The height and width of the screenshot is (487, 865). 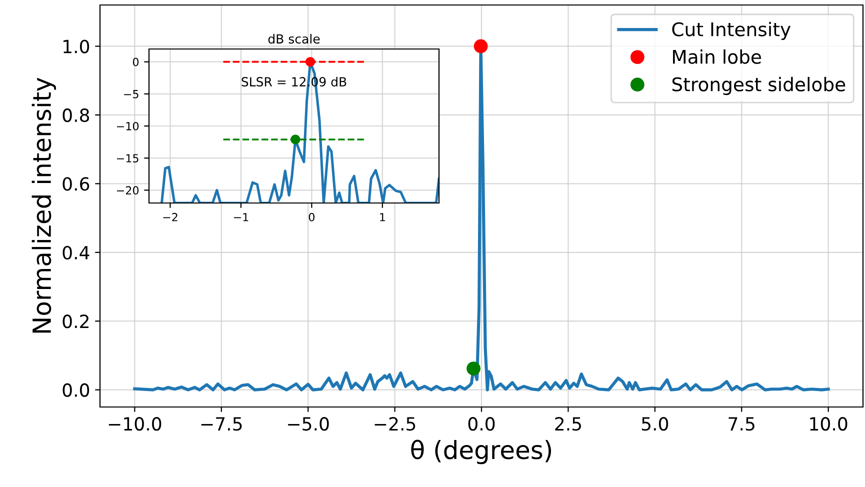 I want to click on x-tick-label: −2.5, so click(x=395, y=424).